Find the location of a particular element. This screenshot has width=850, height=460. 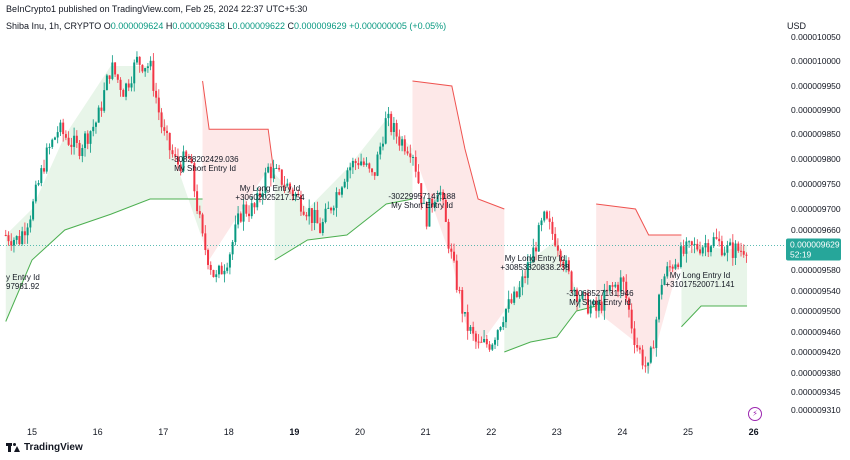

x-tick-label: 21 is located at coordinates (426, 432).